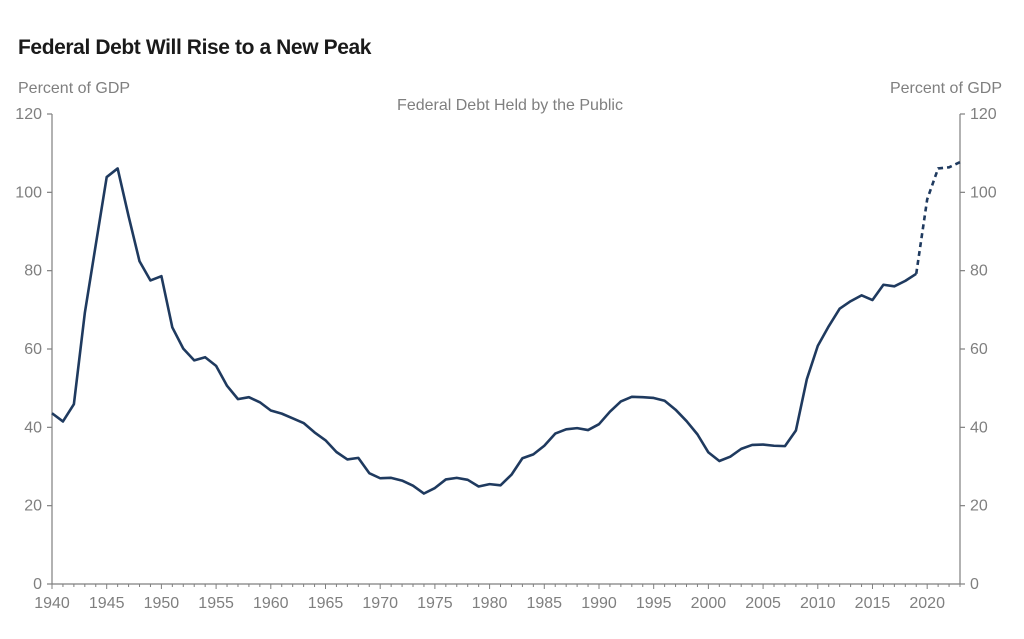  Describe the element at coordinates (162, 603) in the screenshot. I see `x-tick-label: 1950` at that location.